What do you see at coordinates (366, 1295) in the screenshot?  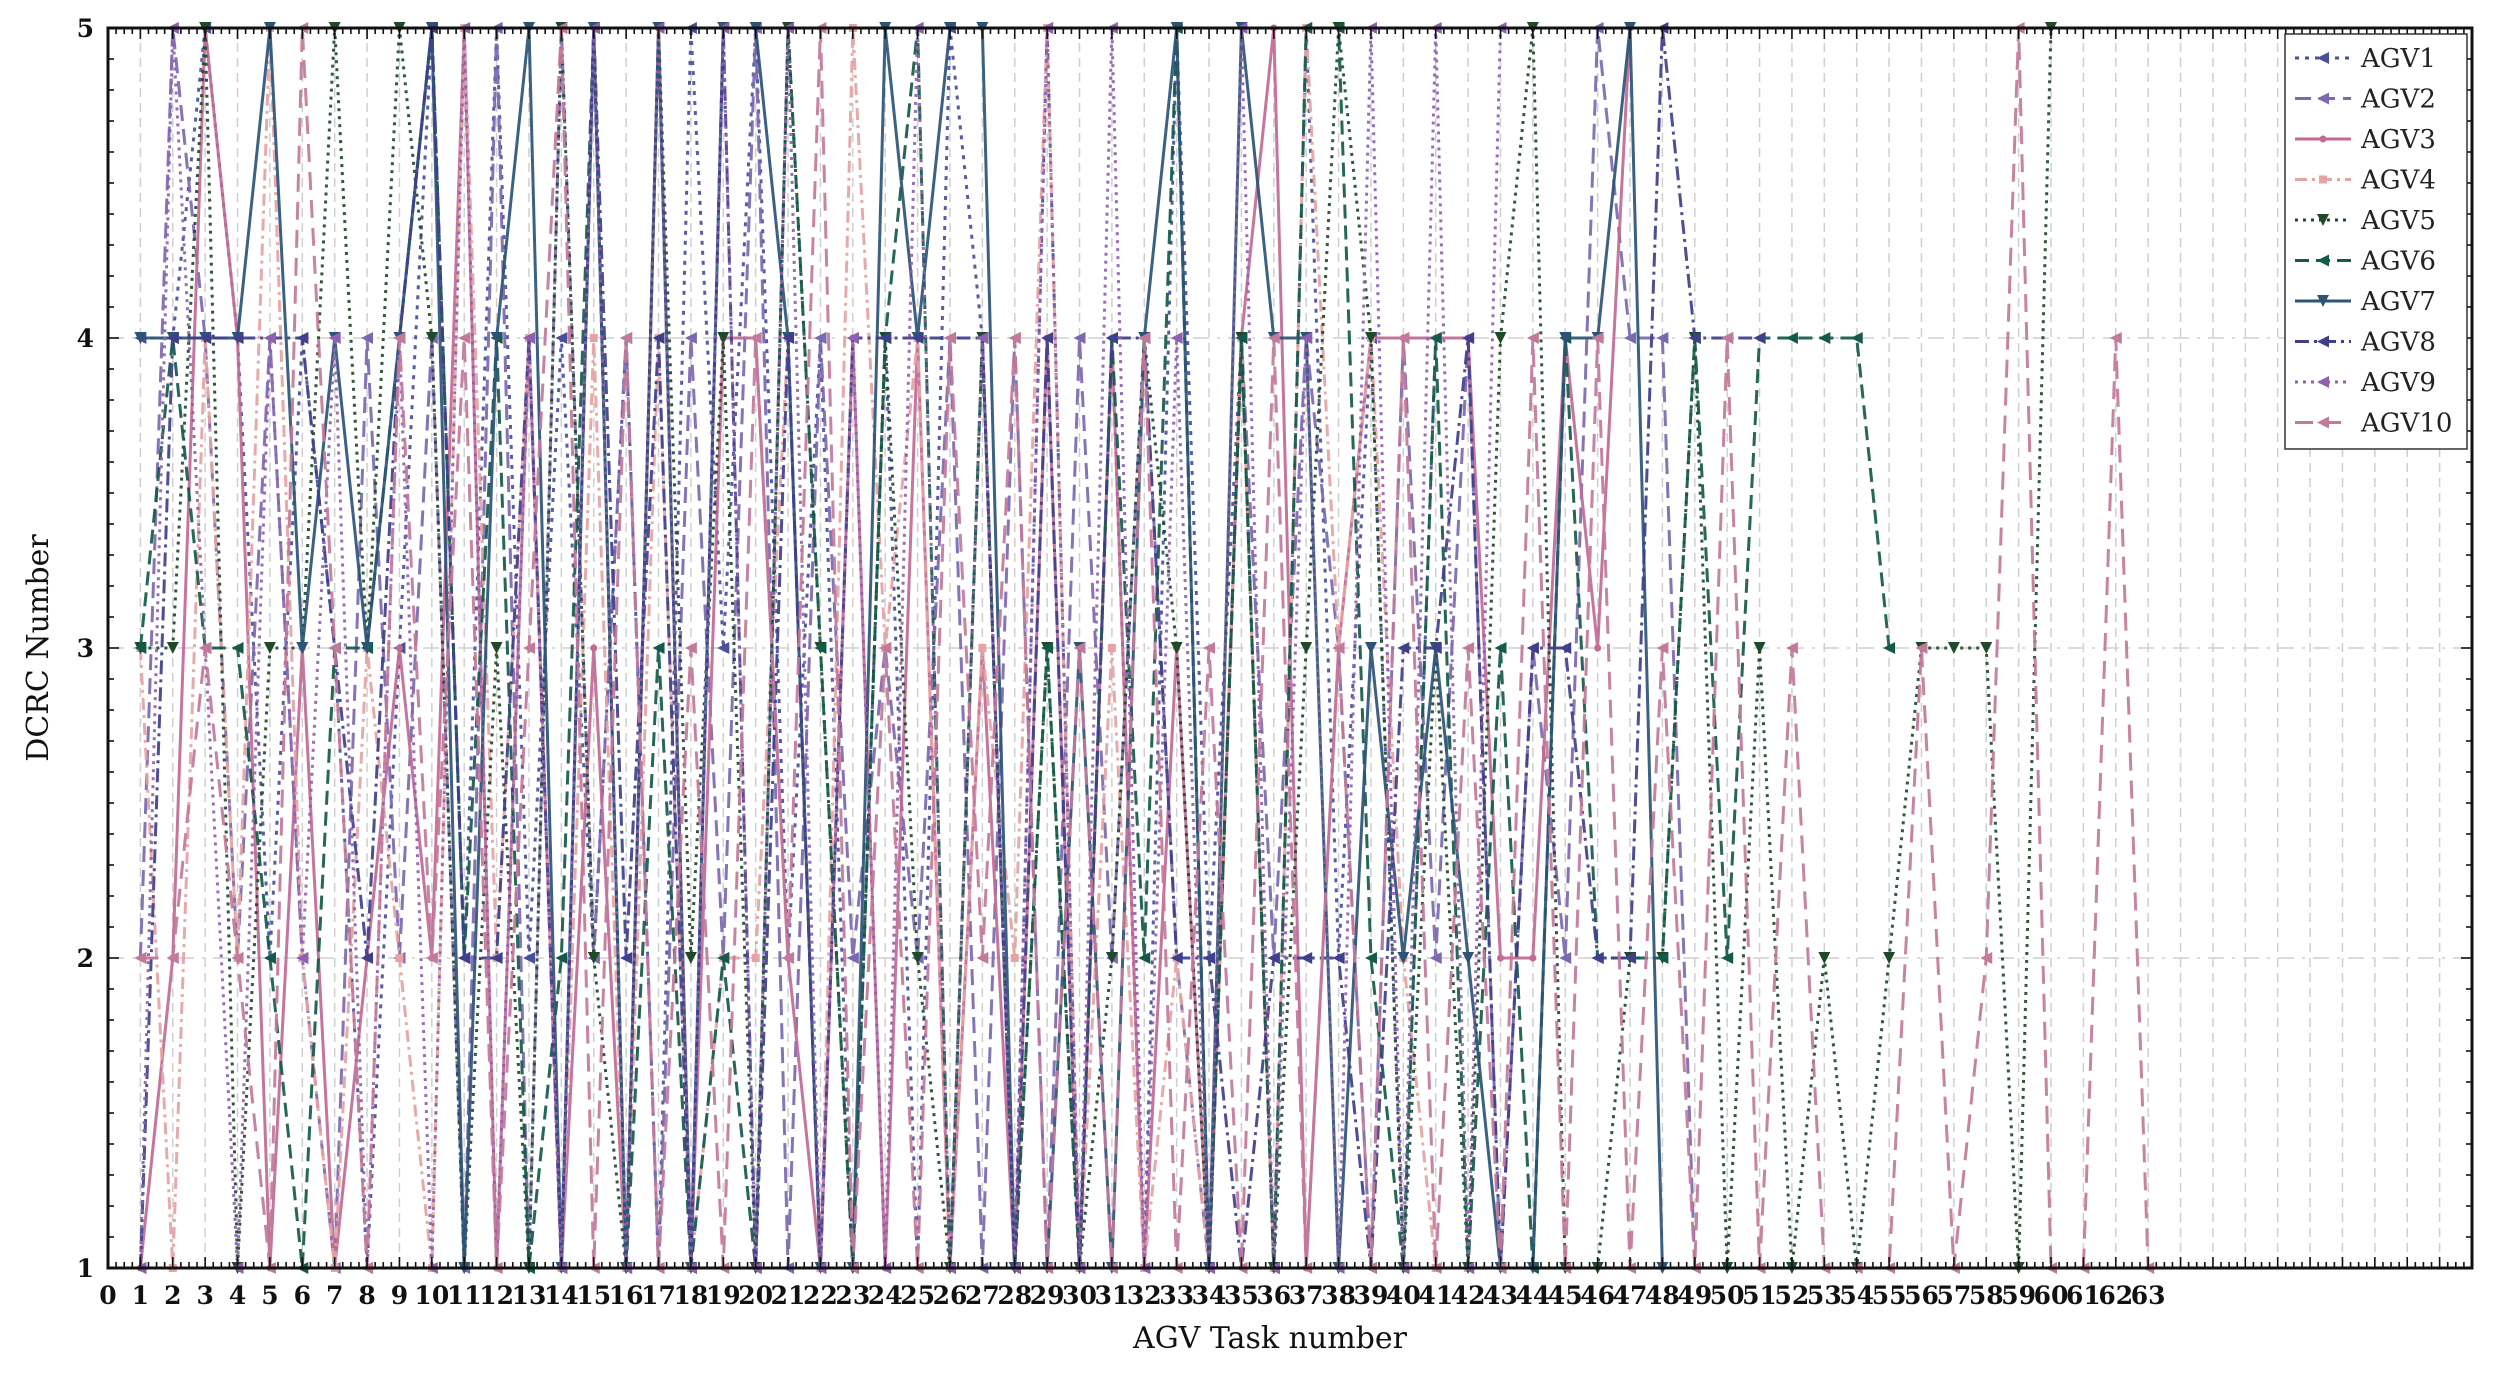 I see `x-tick-label: 8` at bounding box center [366, 1295].